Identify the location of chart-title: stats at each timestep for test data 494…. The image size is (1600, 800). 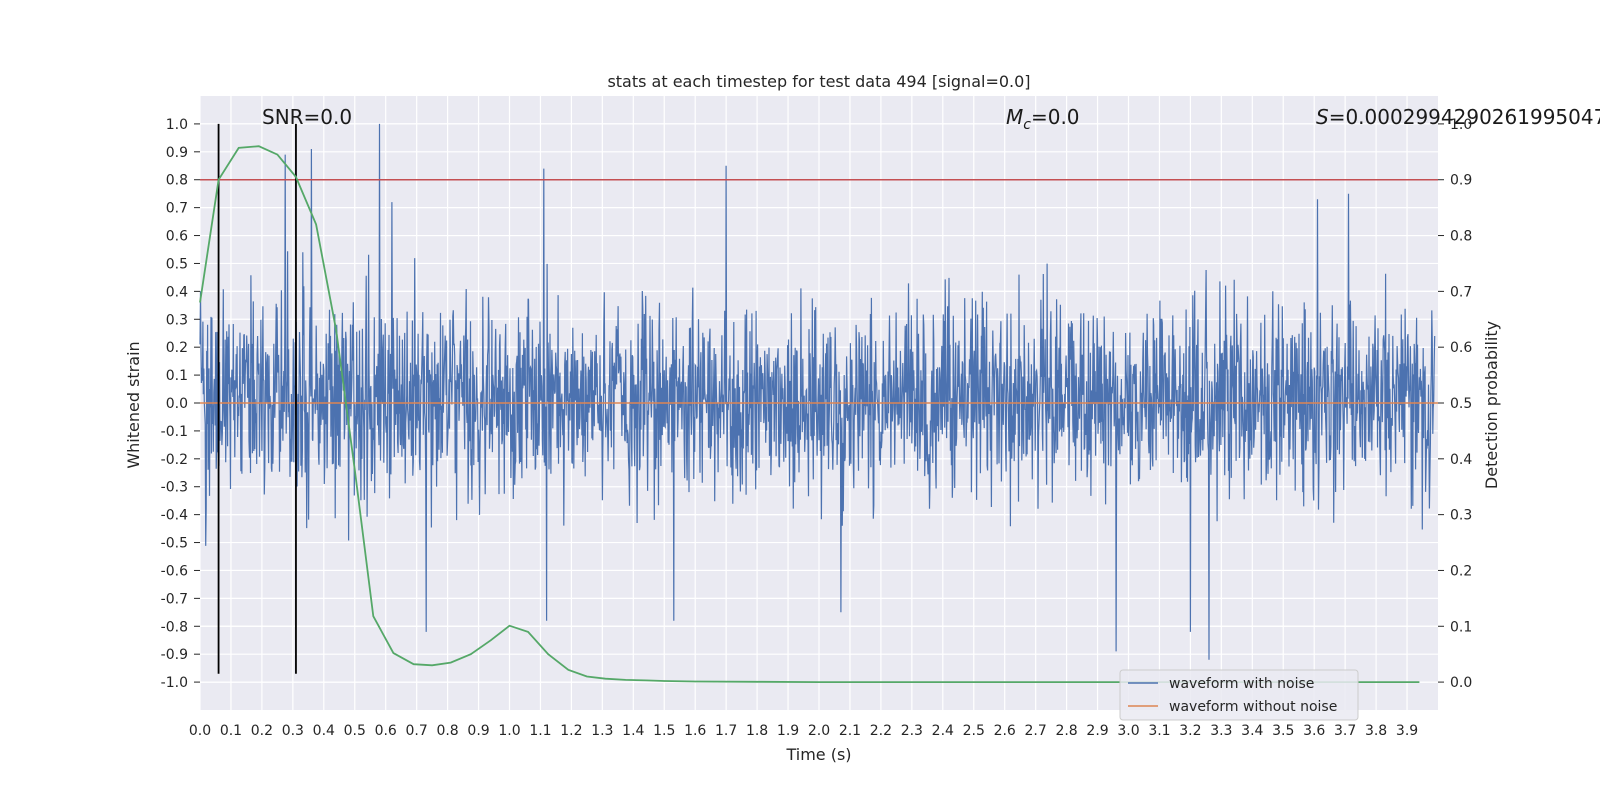
(818, 81).